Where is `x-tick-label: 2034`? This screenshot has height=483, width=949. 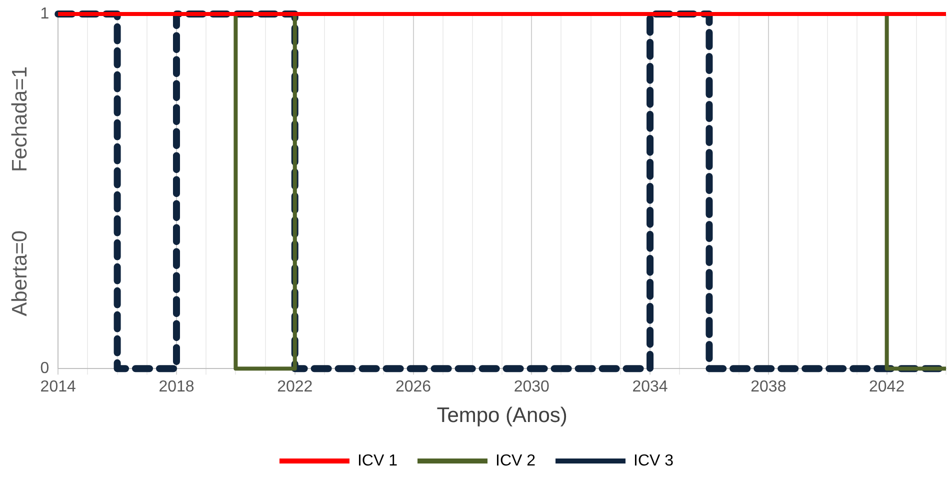 x-tick-label: 2034 is located at coordinates (650, 387).